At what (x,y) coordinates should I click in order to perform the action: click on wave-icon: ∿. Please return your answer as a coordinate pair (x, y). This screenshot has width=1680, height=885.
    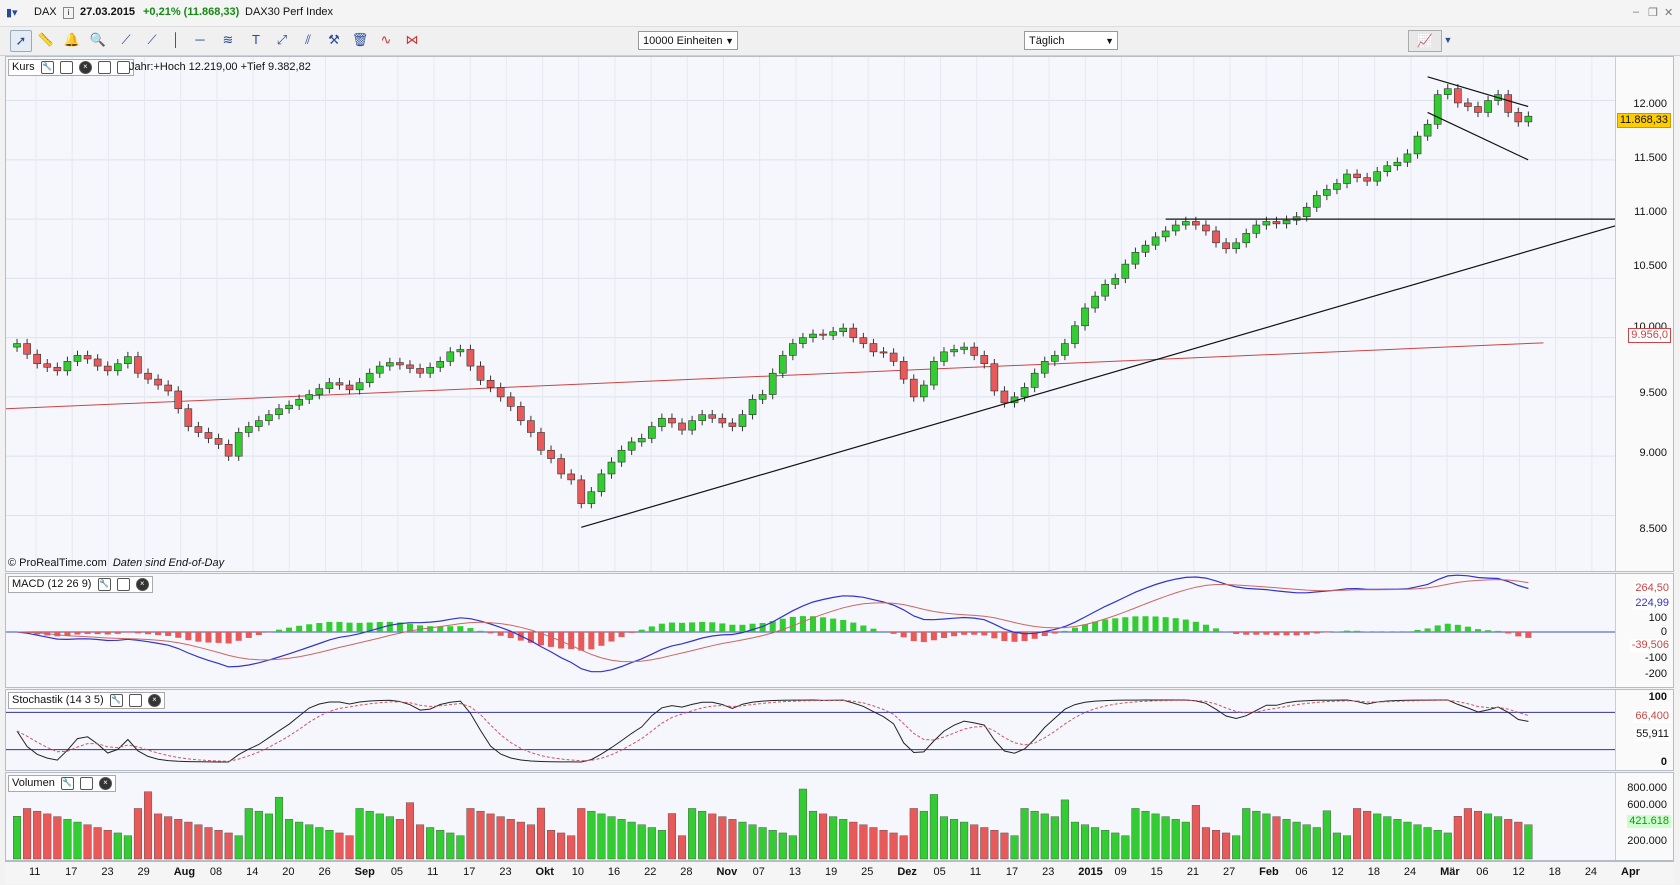
    Looking at the image, I should click on (386, 39).